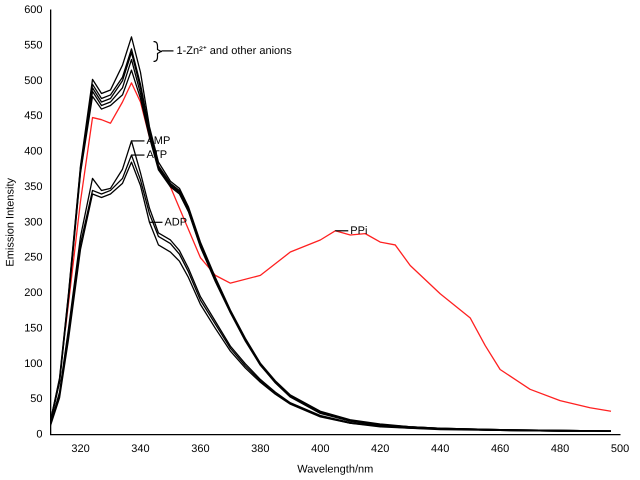 This screenshot has width=640, height=480. I want to click on y-tick-label: 400, so click(33, 152).